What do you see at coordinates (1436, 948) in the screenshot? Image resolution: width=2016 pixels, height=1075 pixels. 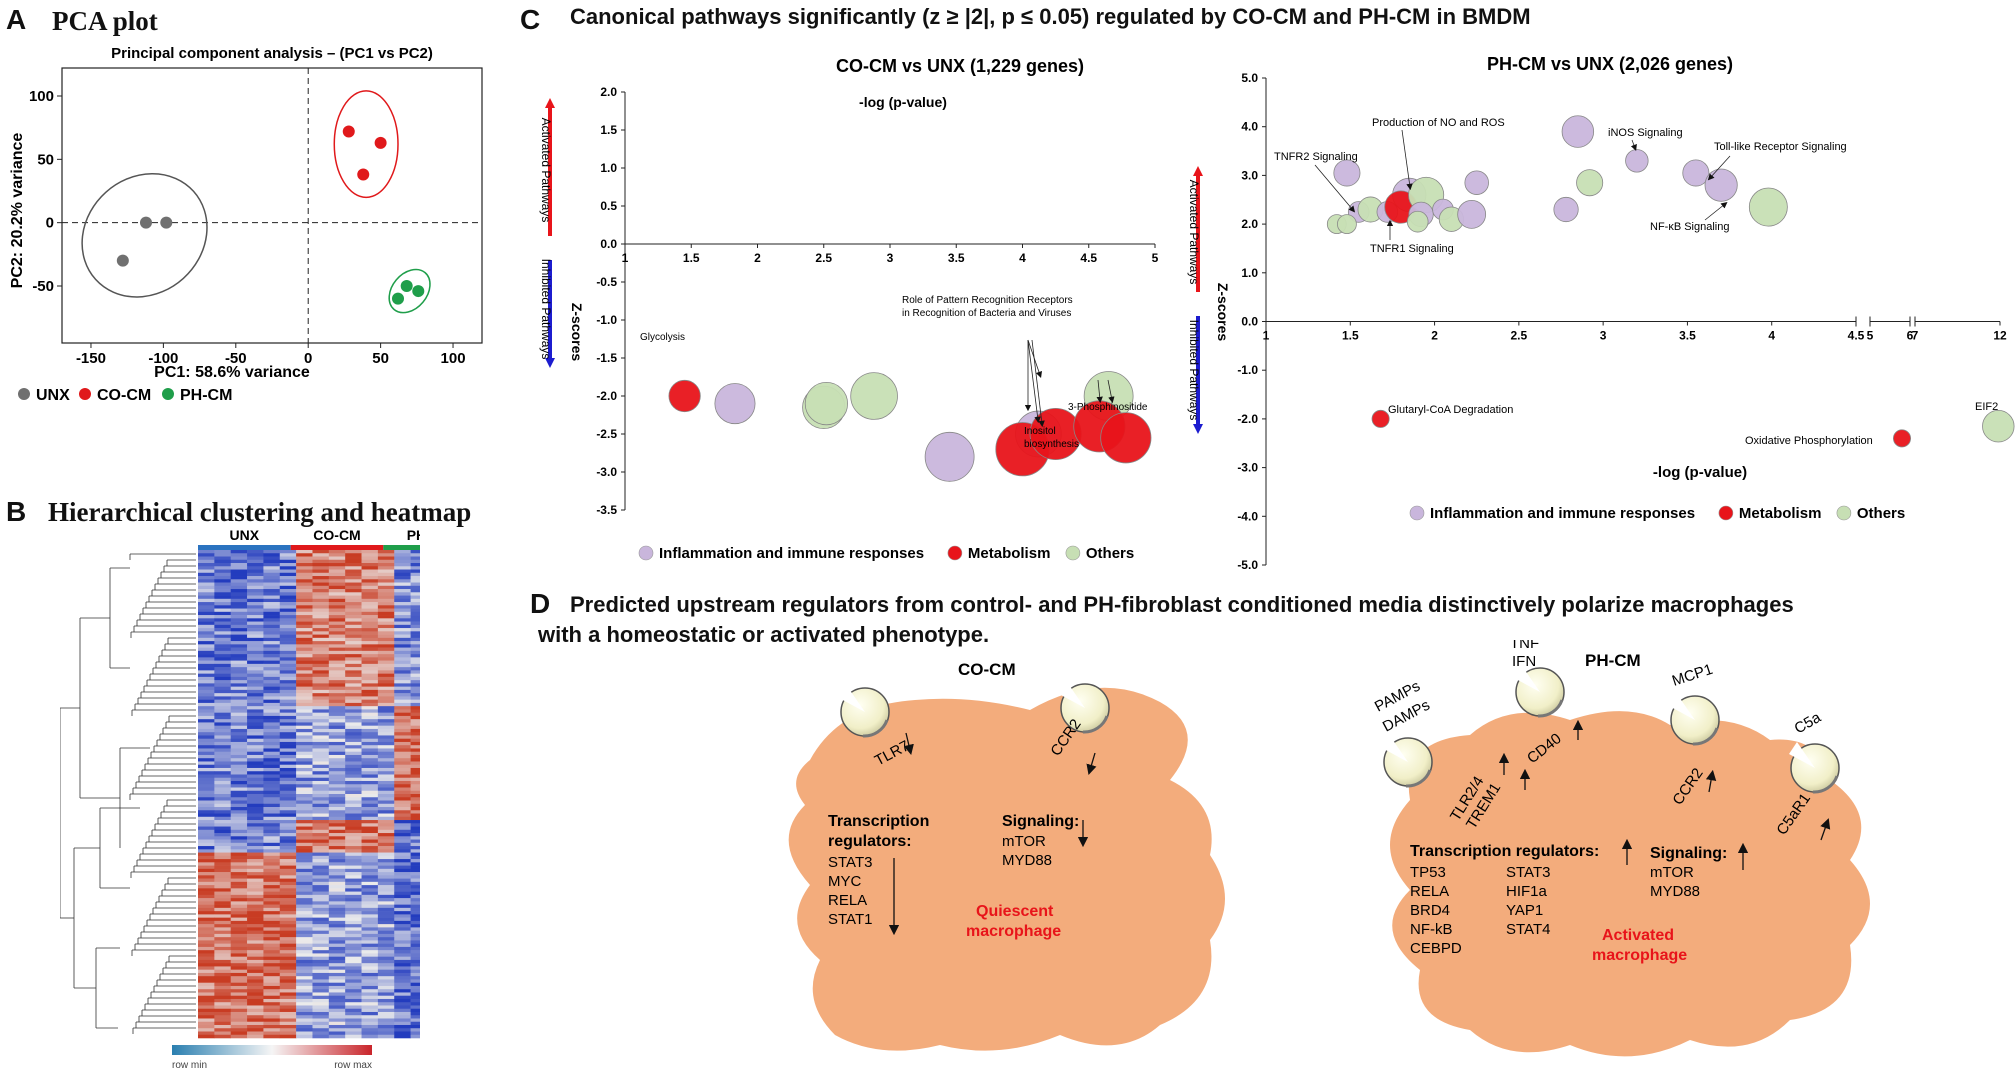 I see `ph-cm-tr-item: CEBPD` at bounding box center [1436, 948].